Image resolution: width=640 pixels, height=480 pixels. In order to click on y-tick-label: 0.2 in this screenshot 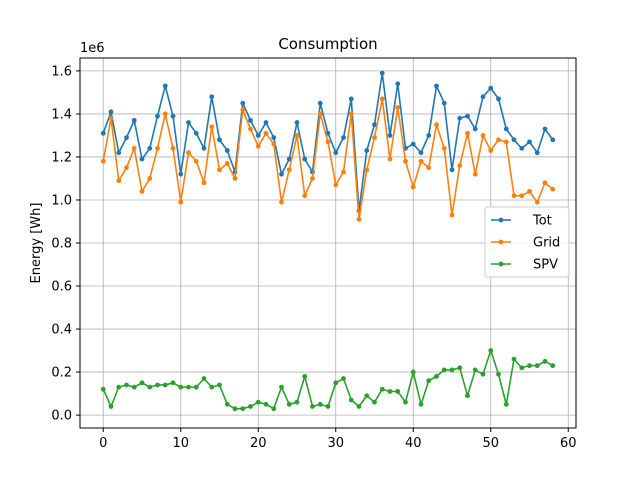, I will do `click(61, 373)`.